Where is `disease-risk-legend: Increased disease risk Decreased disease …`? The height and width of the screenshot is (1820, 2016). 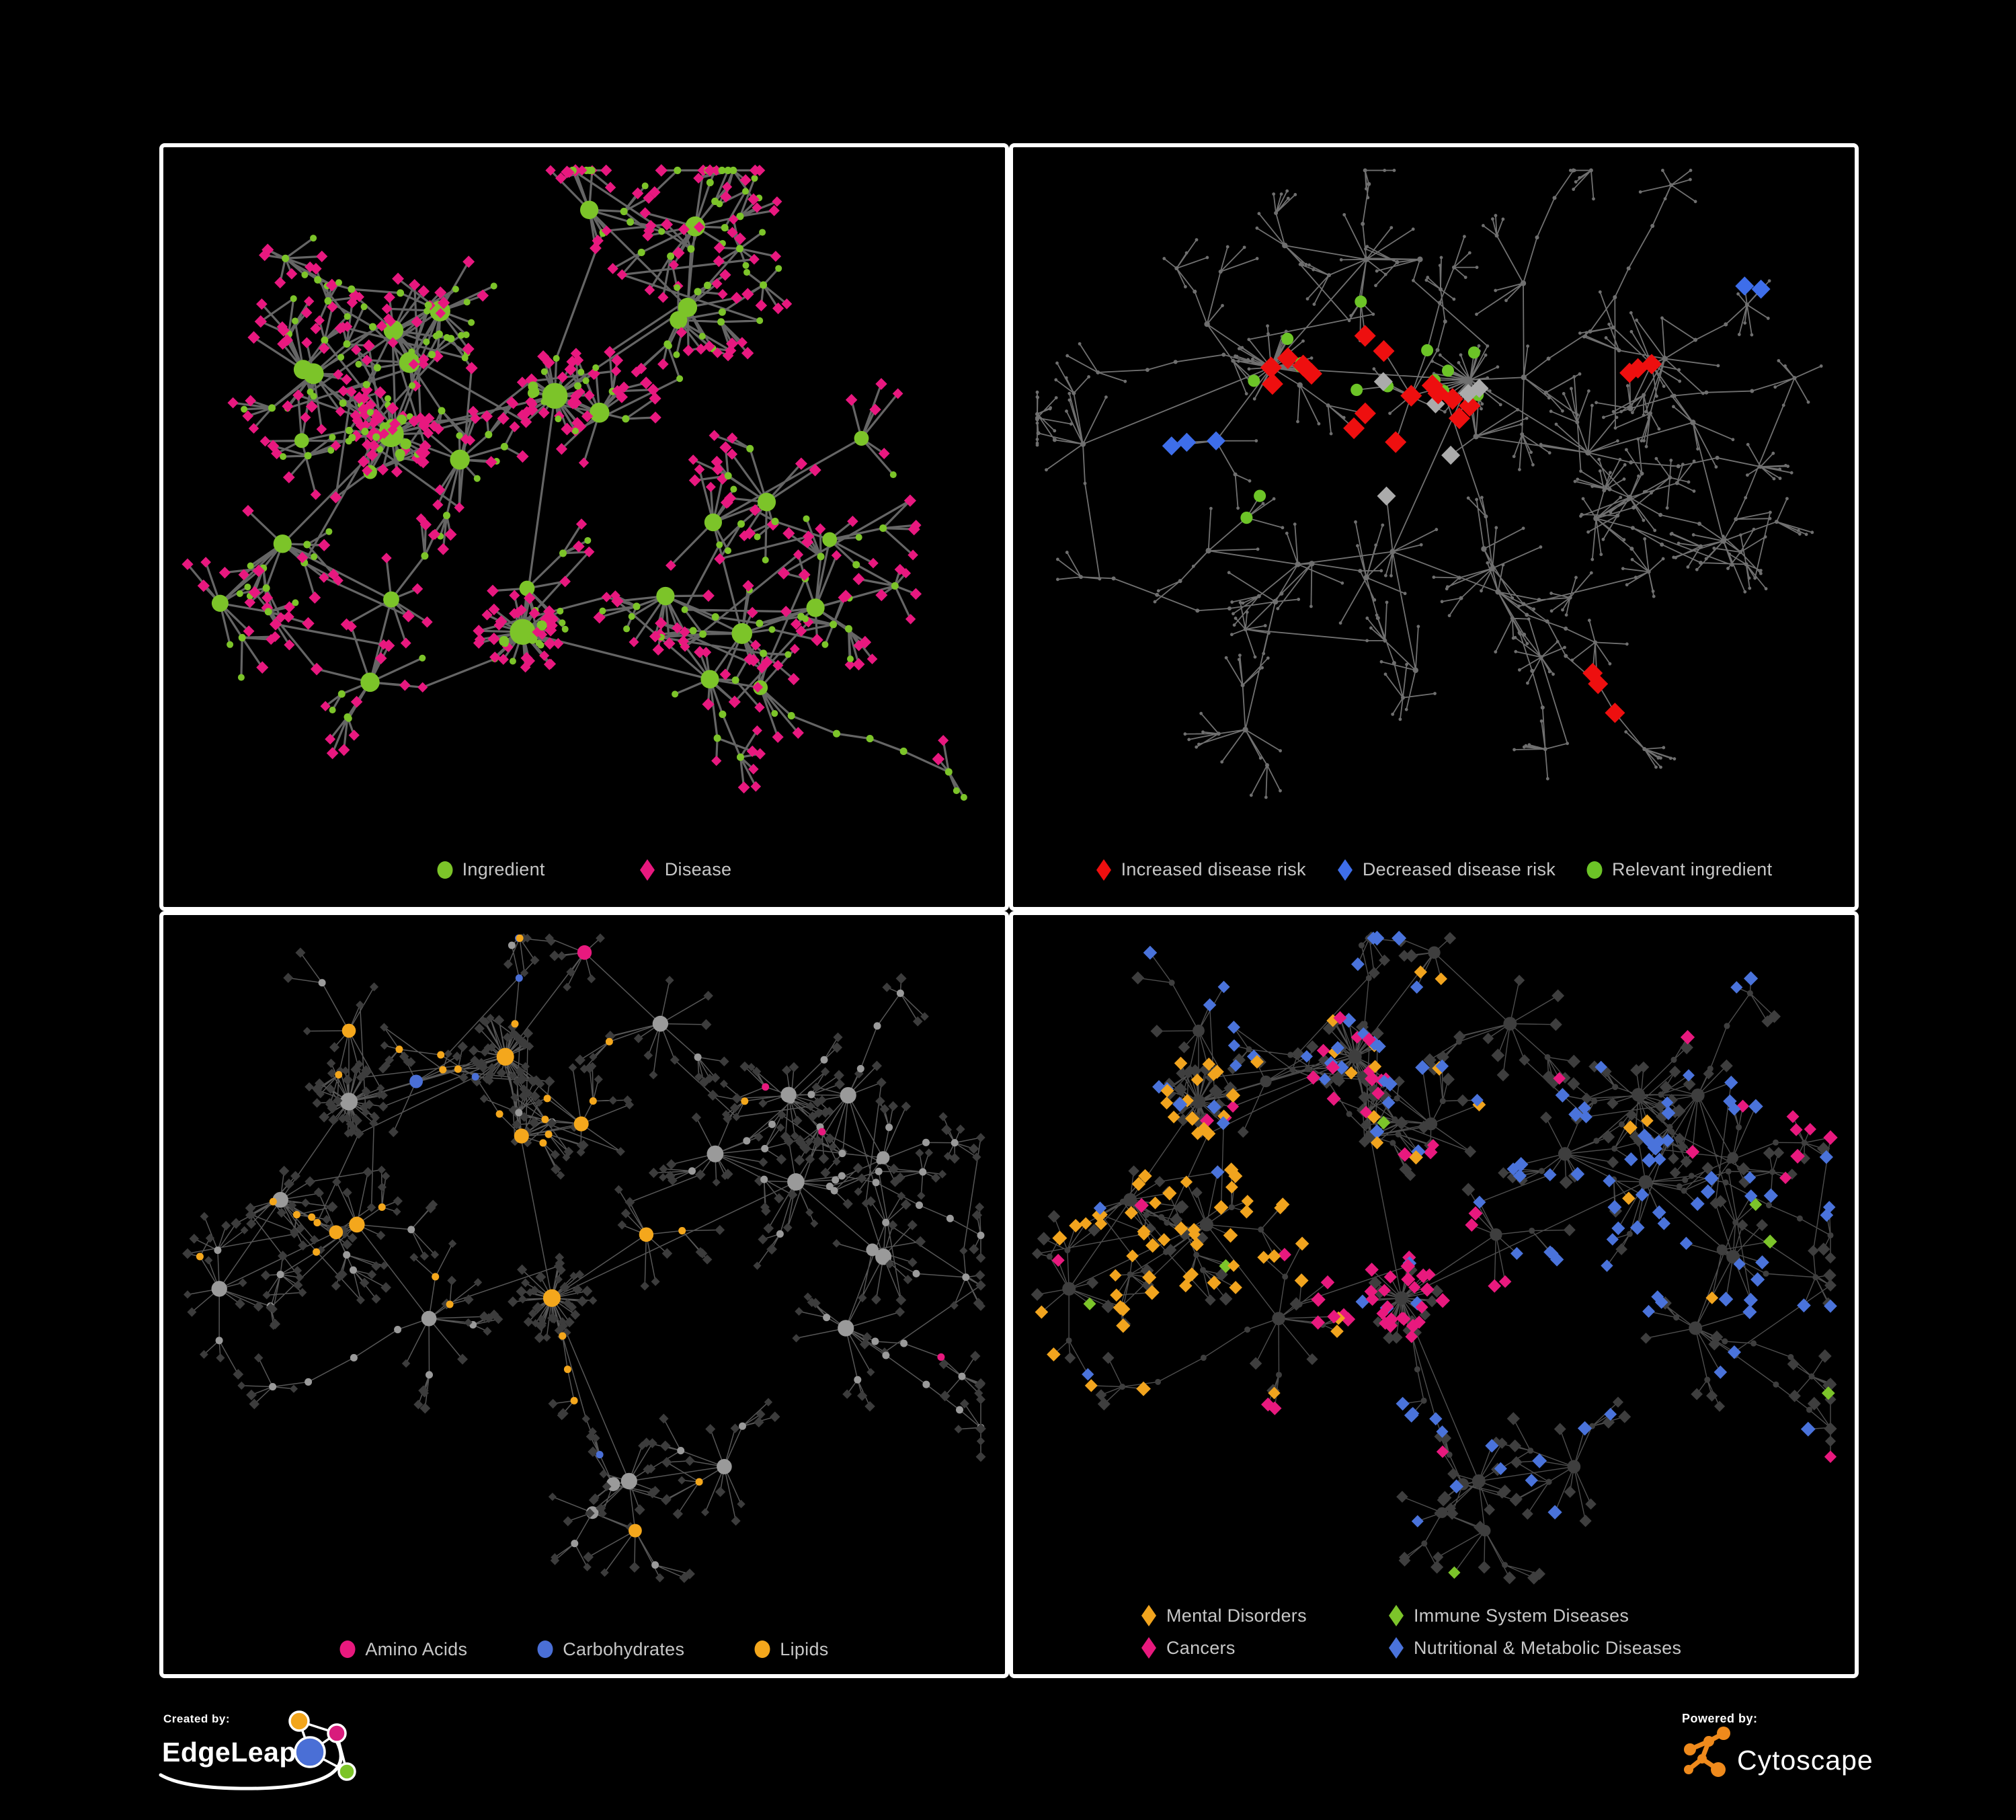
disease-risk-legend: Increased disease risk Decreased disease … is located at coordinates (1434, 870).